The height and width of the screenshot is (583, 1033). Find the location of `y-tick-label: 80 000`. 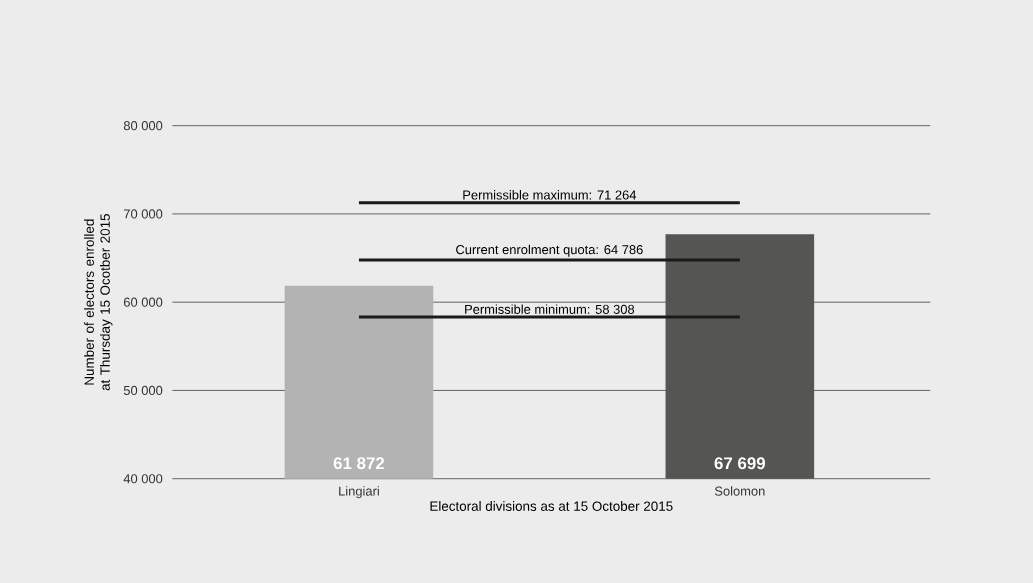

y-tick-label: 80 000 is located at coordinates (143, 125).